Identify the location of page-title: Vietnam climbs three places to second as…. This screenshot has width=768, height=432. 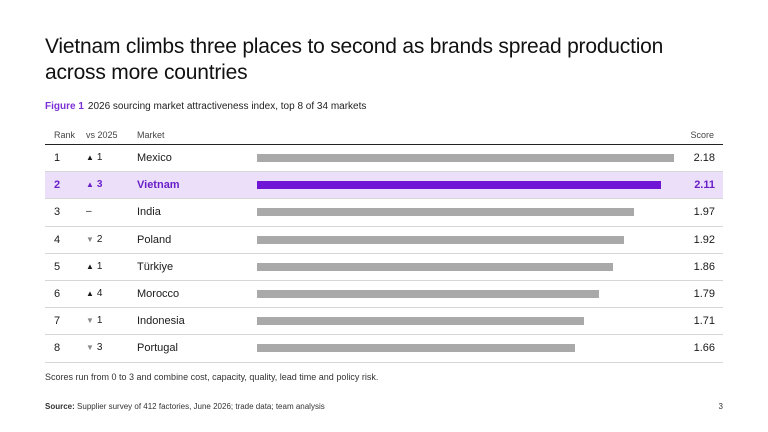
(354, 59).